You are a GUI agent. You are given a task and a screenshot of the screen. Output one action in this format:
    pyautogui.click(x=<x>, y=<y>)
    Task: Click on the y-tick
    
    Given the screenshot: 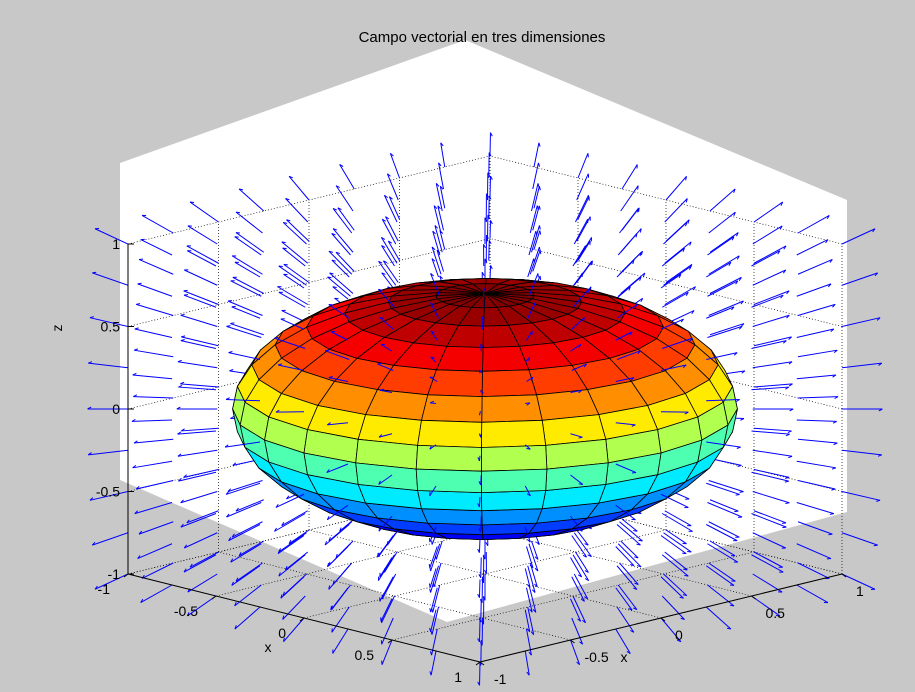 What is the action you would take?
    pyautogui.click(x=482, y=663)
    